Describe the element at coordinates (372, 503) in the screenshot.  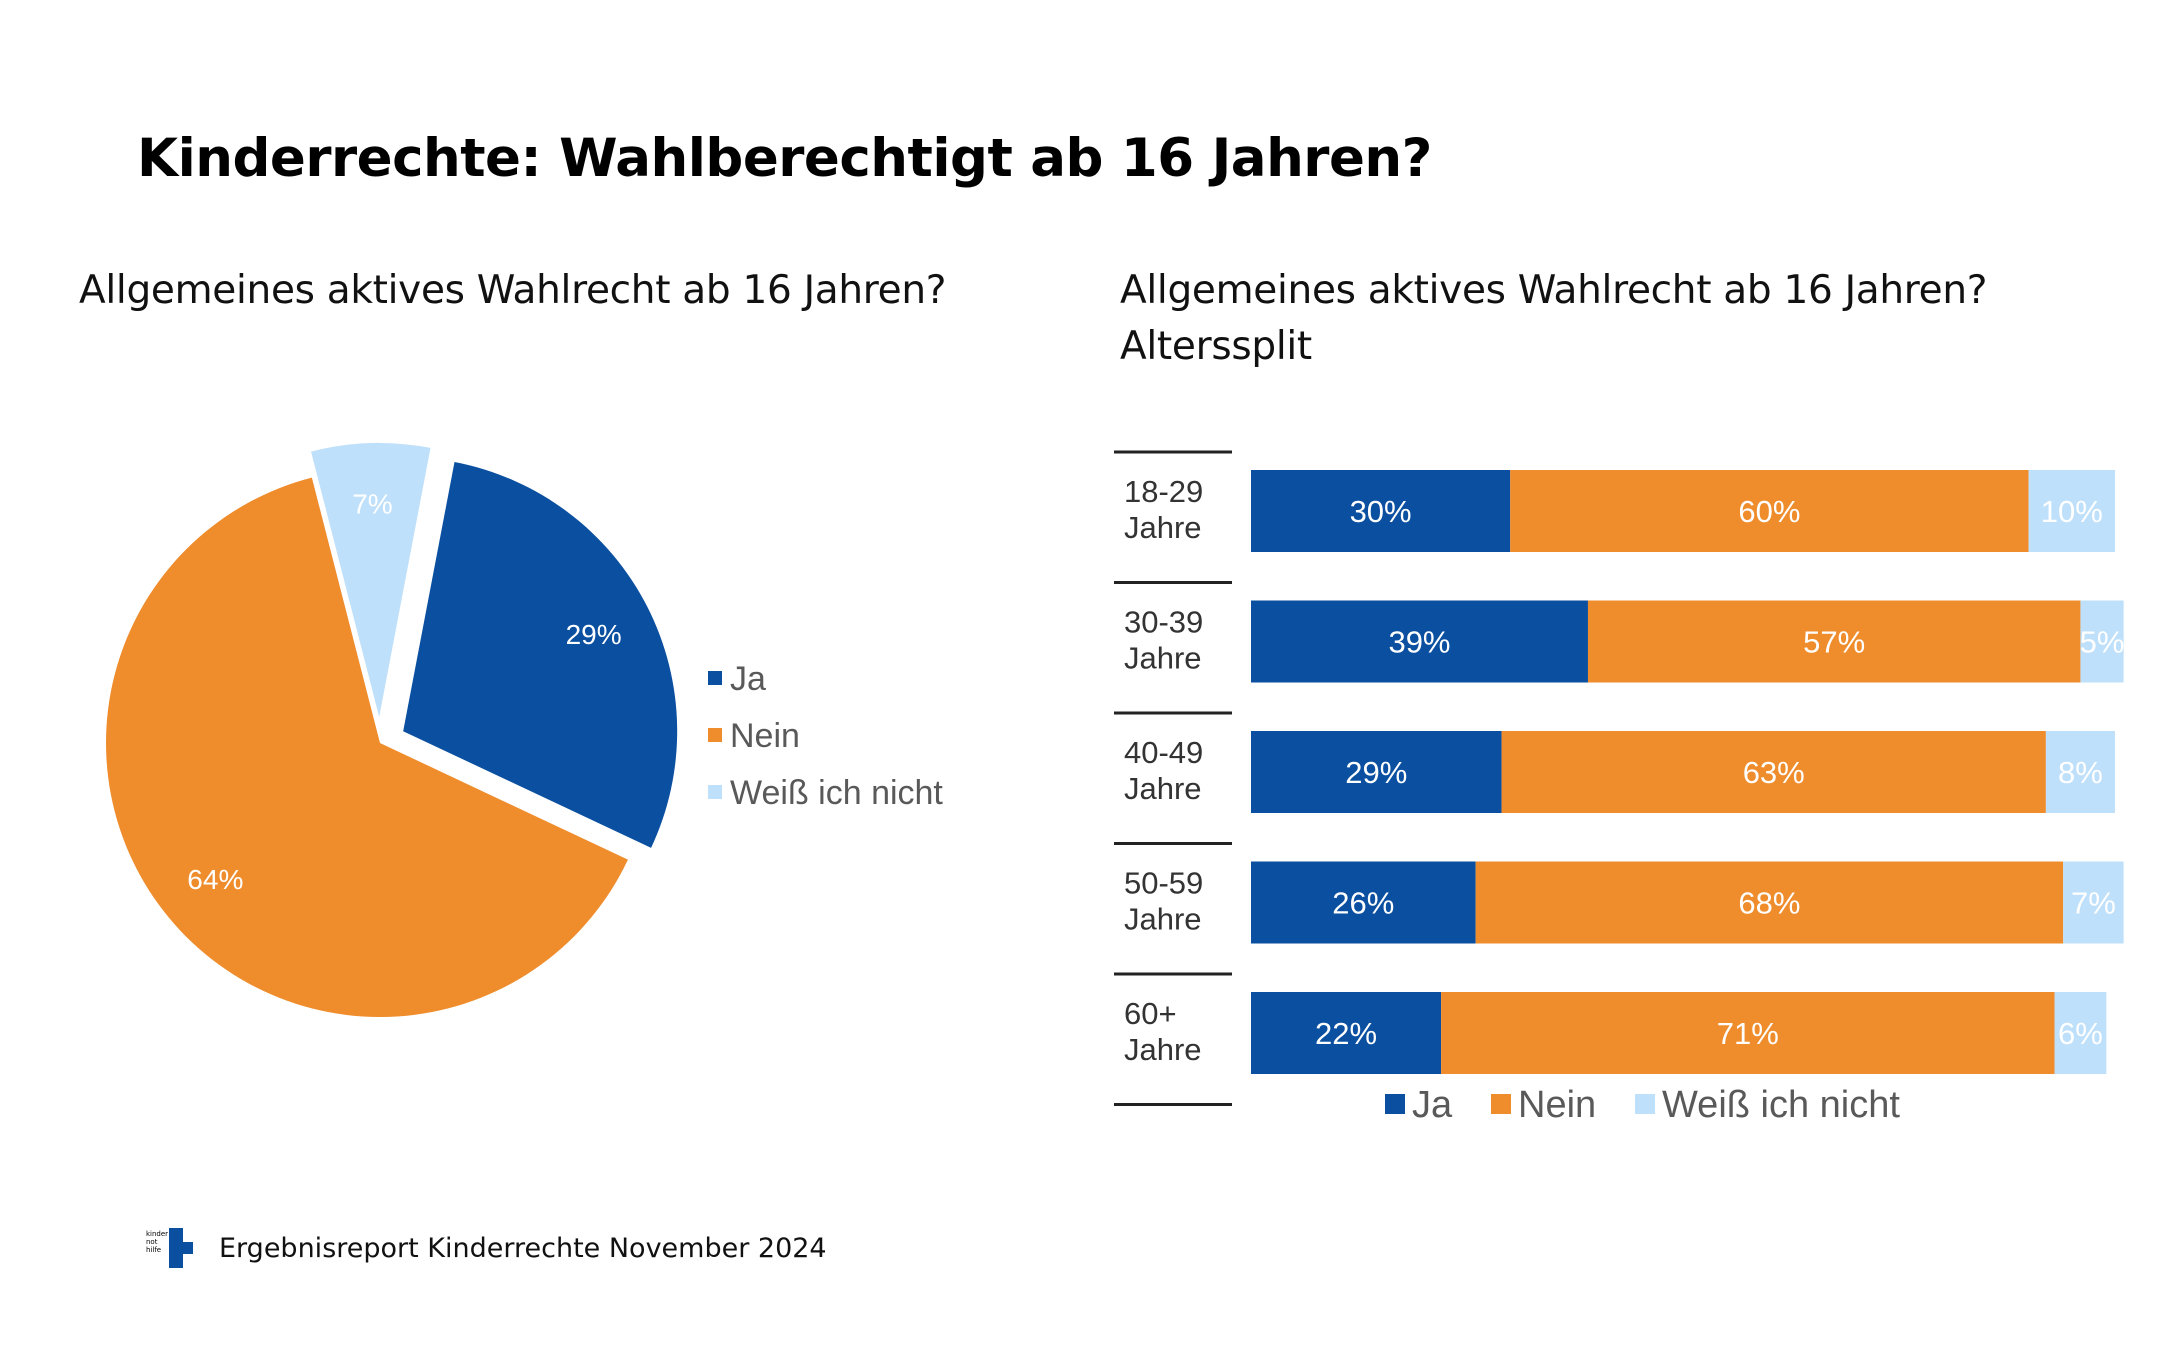
I see `pie-data-label-weiss-ich-nicht: 7%` at that location.